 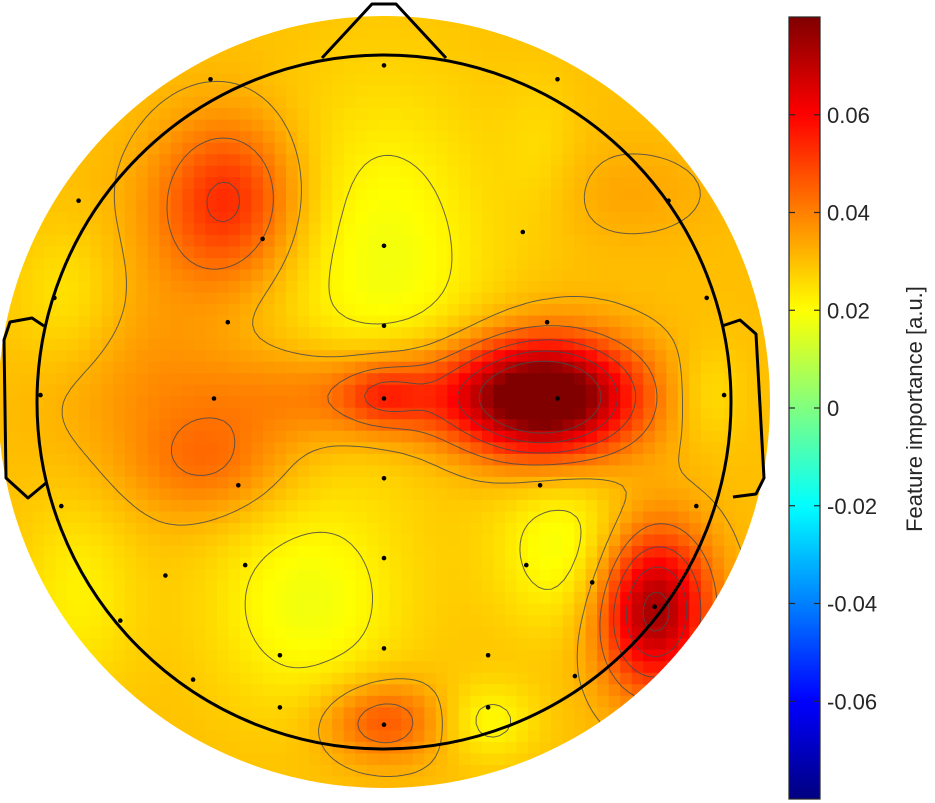 What do you see at coordinates (280, 707) in the screenshot?
I see `electrode-marker` at bounding box center [280, 707].